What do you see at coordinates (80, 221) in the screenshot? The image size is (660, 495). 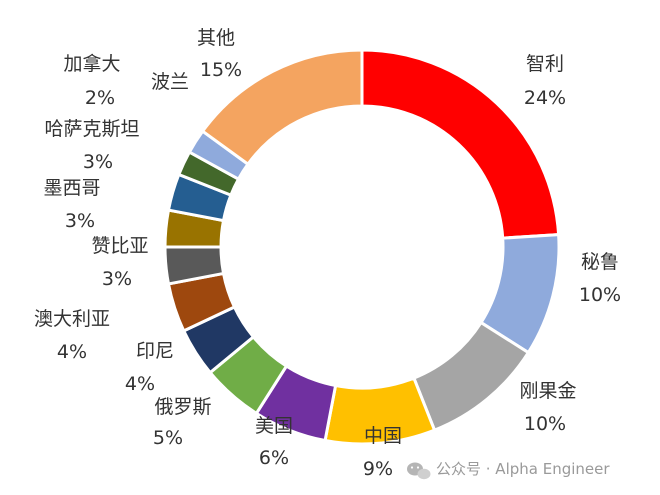 I see `slice-value-9: 3%` at bounding box center [80, 221].